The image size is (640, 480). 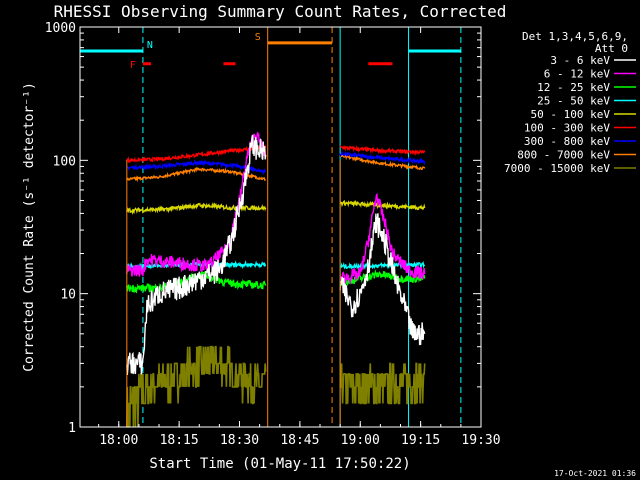 I want to click on footer-date: 17-Oct-2021 01:36, so click(x=595, y=473).